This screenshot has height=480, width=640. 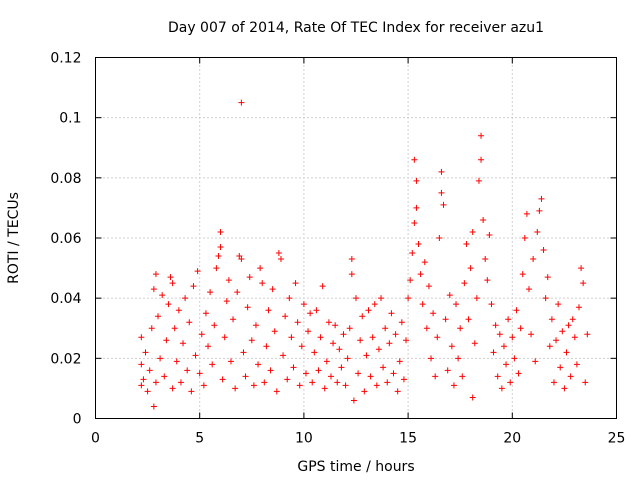 I want to click on x-tick-label: 15, so click(x=408, y=439).